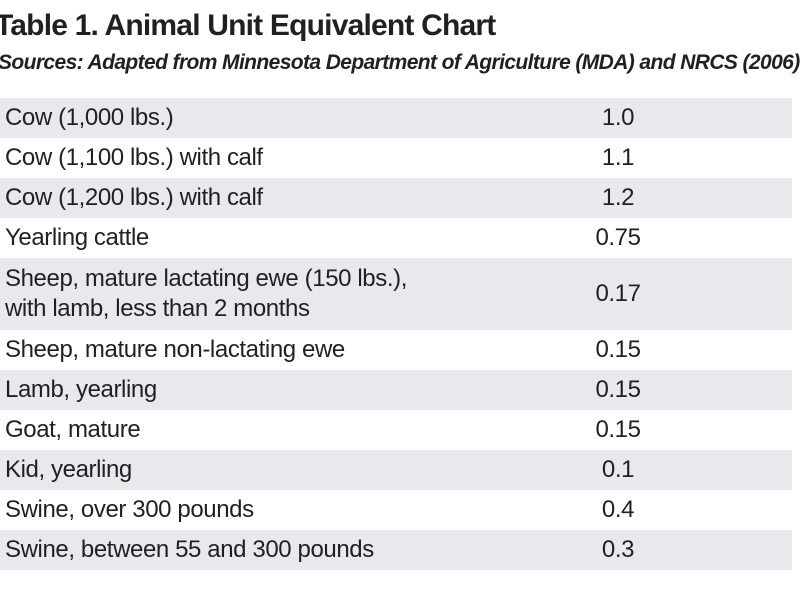 This screenshot has height=600, width=800. Describe the element at coordinates (618, 157) in the screenshot. I see `animal-unit-value: 1.1` at that location.